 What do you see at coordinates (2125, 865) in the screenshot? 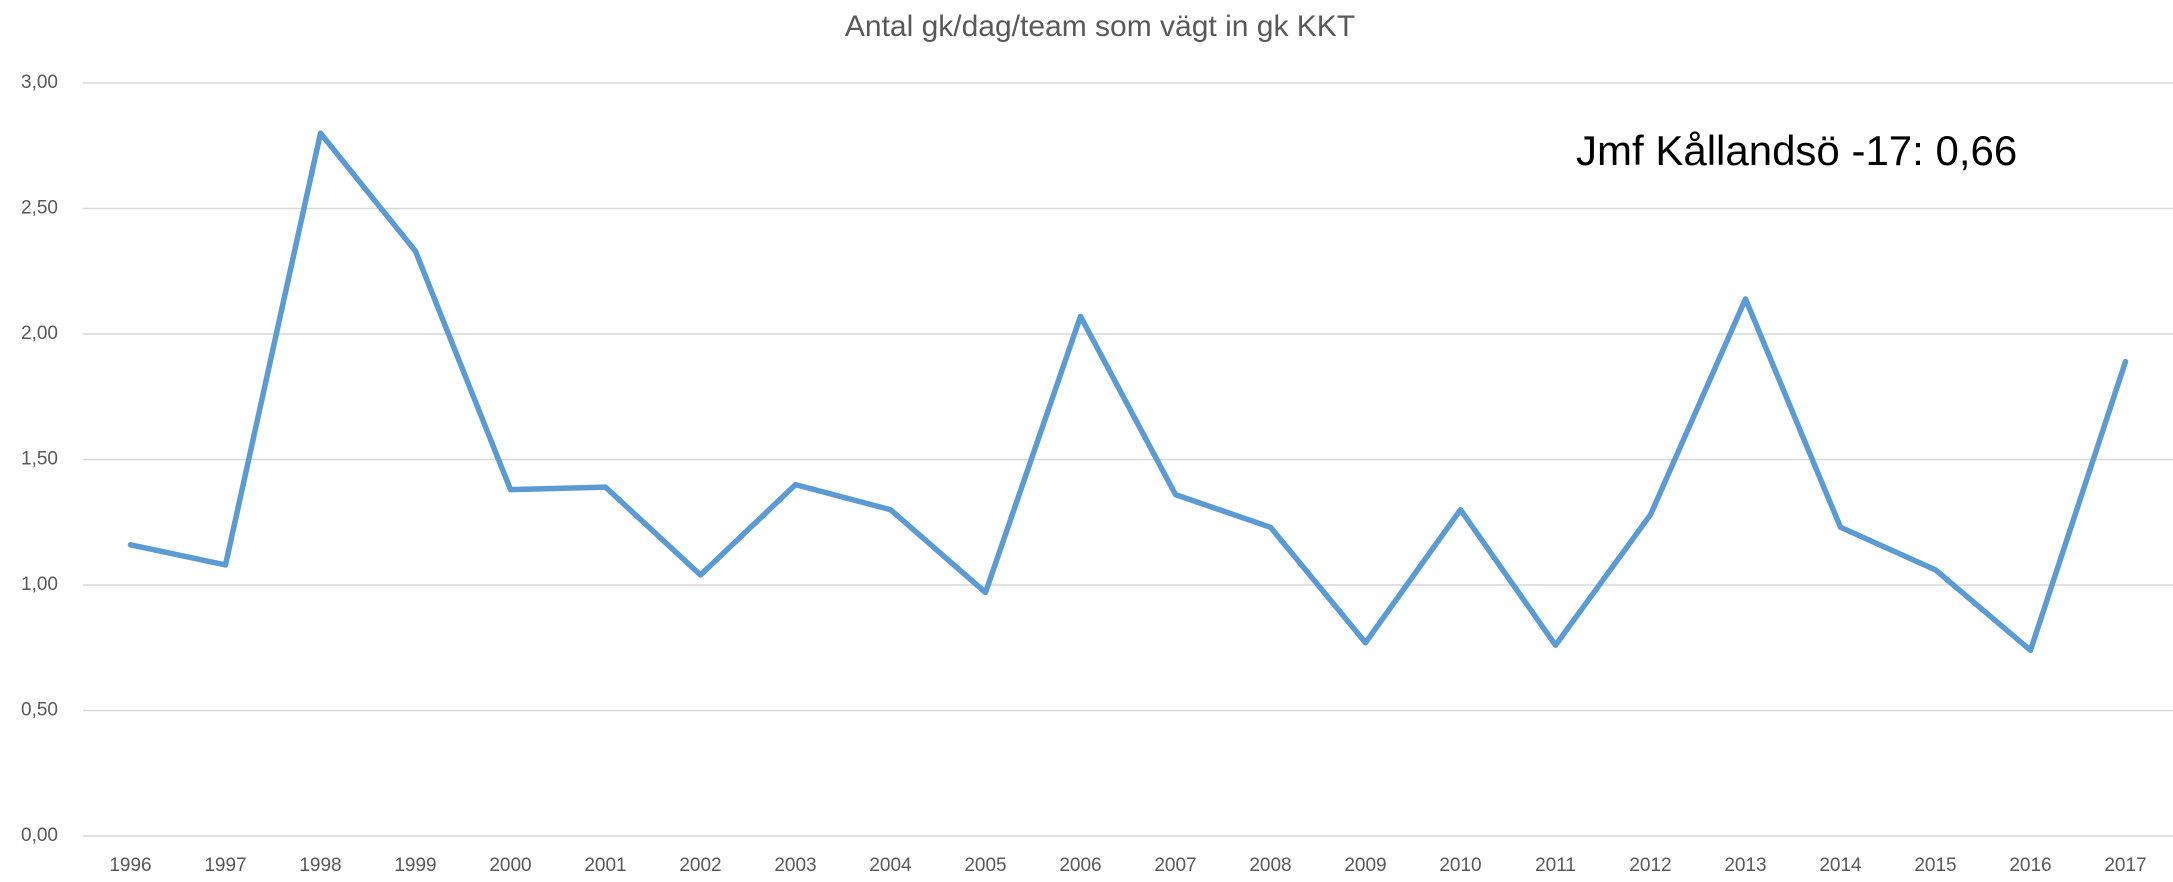
I see `x-tick-label: 2017` at bounding box center [2125, 865].